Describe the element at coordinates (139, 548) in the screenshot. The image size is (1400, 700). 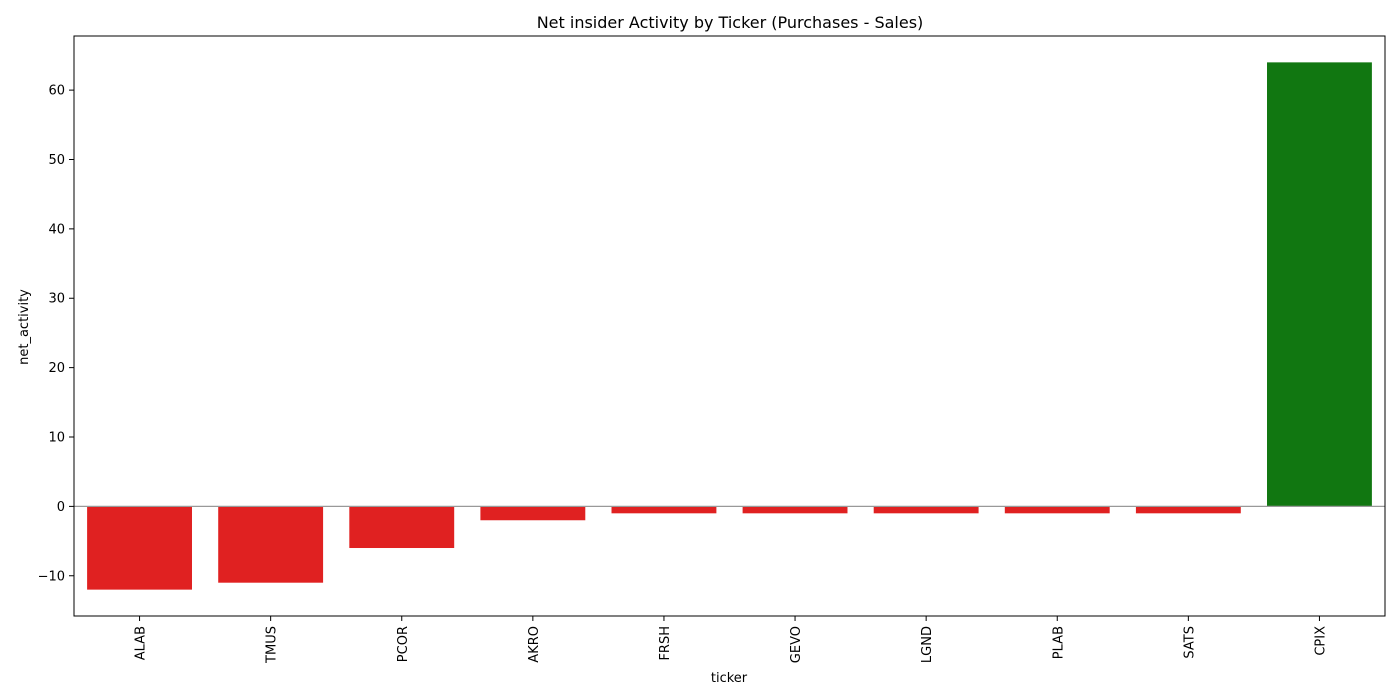
I see `bar-alab` at that location.